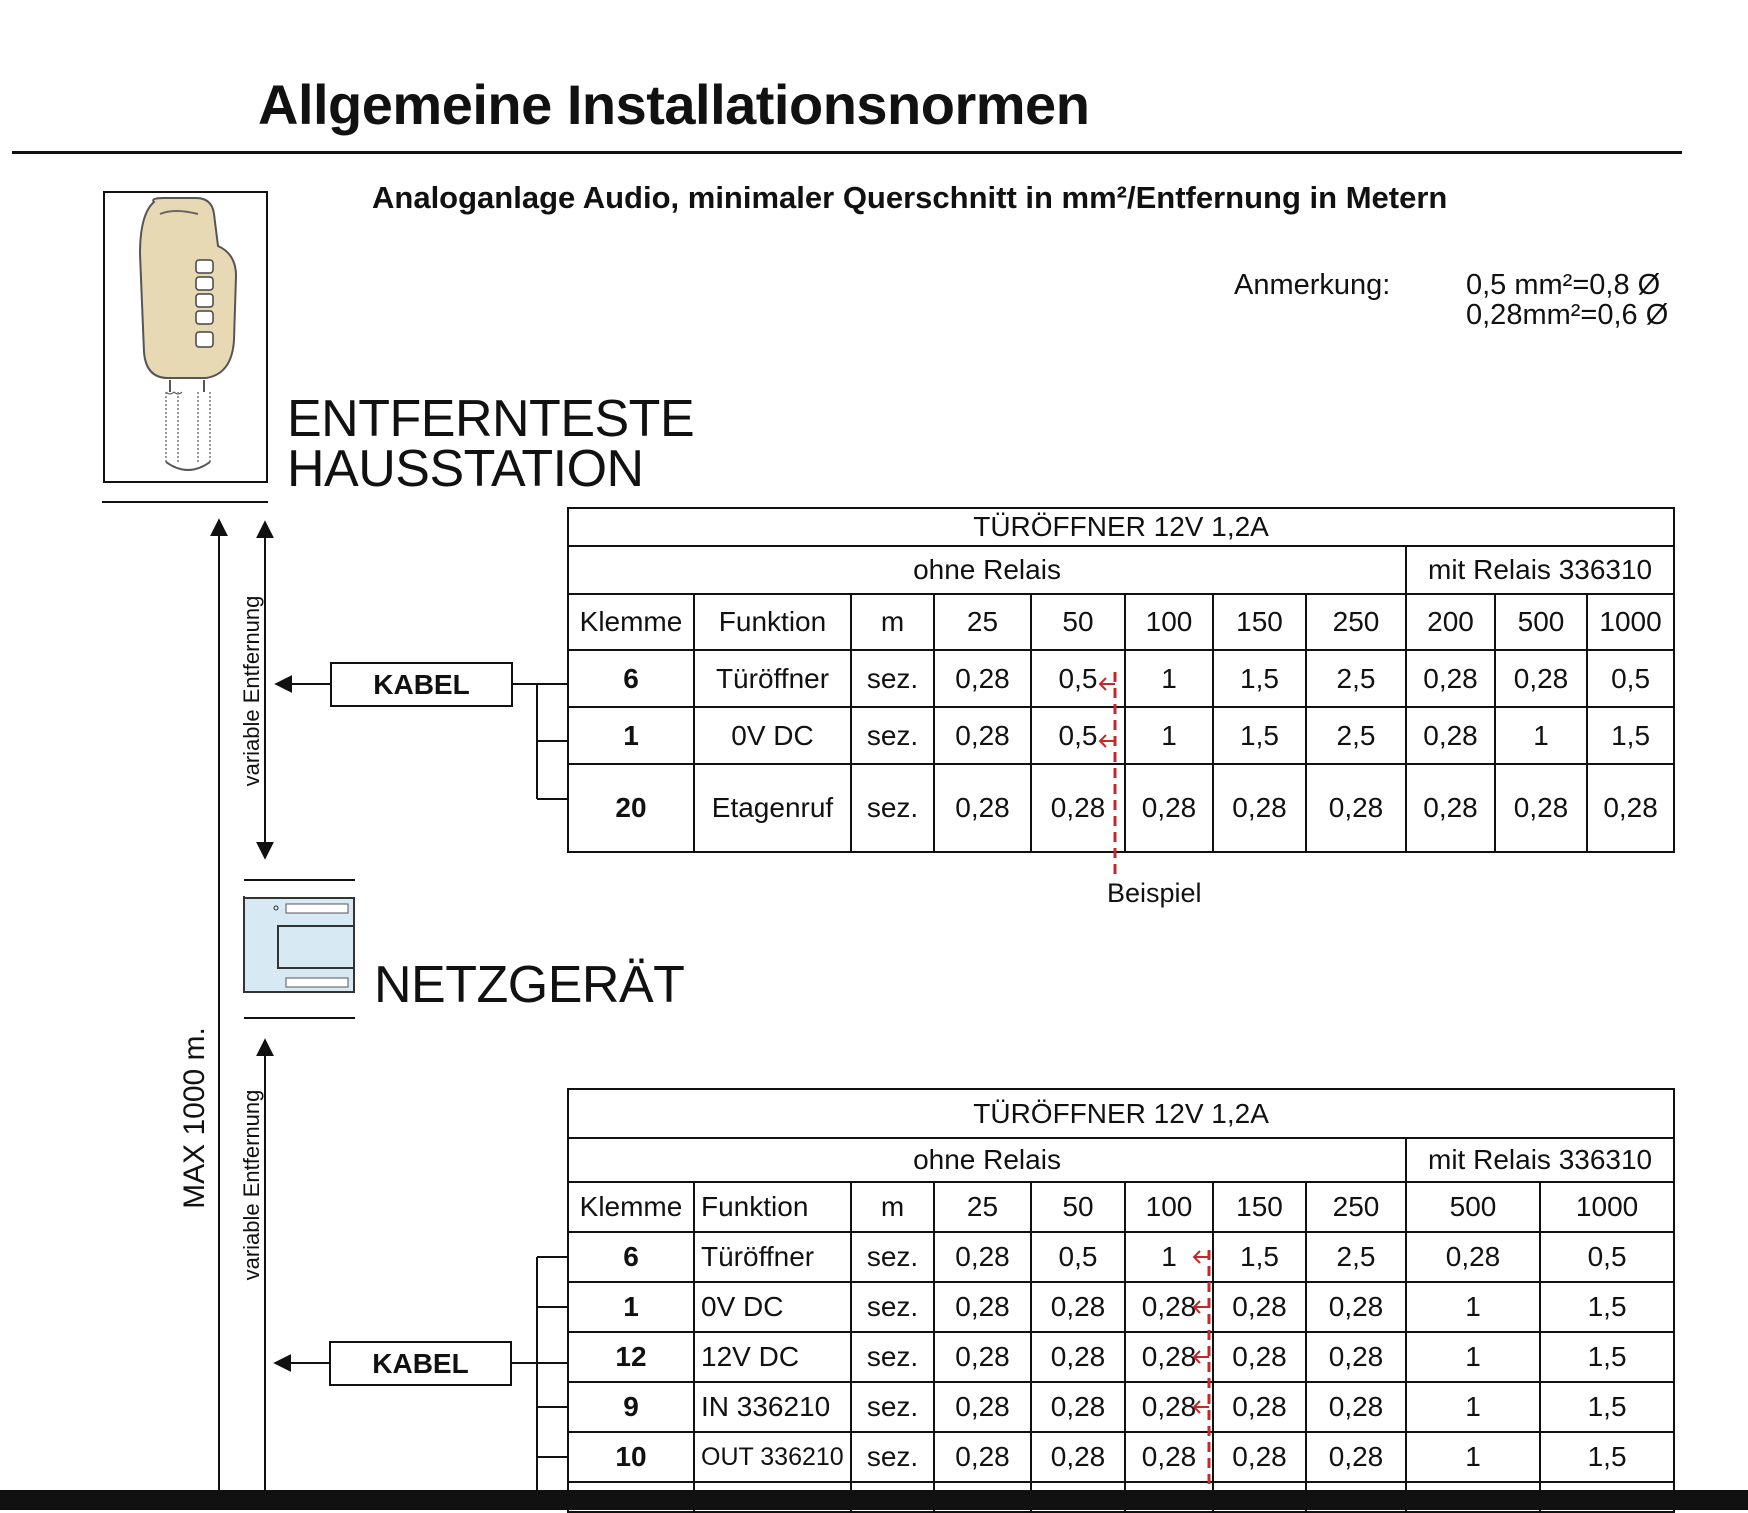  What do you see at coordinates (1153, 1045) in the screenshot?
I see `example-arrow-icon` at bounding box center [1153, 1045].